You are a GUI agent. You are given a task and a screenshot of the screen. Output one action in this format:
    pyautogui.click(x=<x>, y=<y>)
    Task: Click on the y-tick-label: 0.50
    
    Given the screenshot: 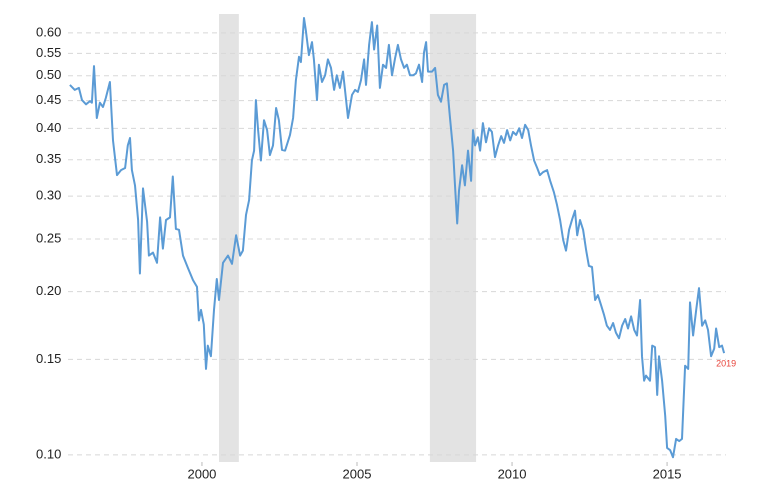 What is the action you would take?
    pyautogui.click(x=48, y=74)
    